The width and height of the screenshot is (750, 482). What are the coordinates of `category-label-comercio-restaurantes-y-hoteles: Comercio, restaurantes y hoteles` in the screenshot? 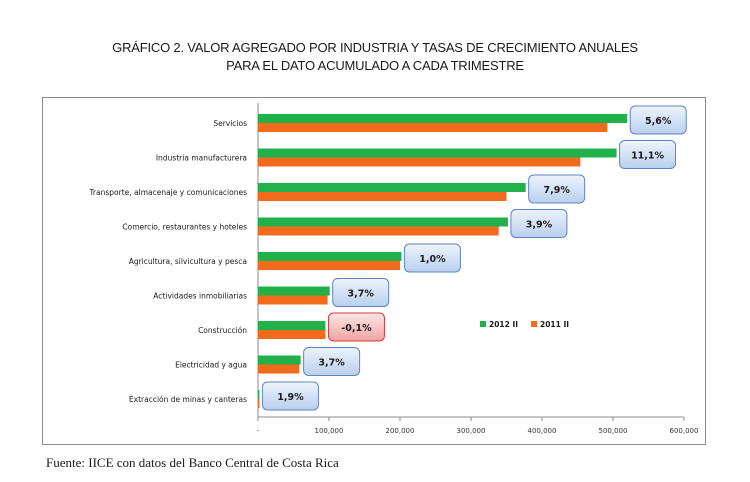 It's located at (184, 227).